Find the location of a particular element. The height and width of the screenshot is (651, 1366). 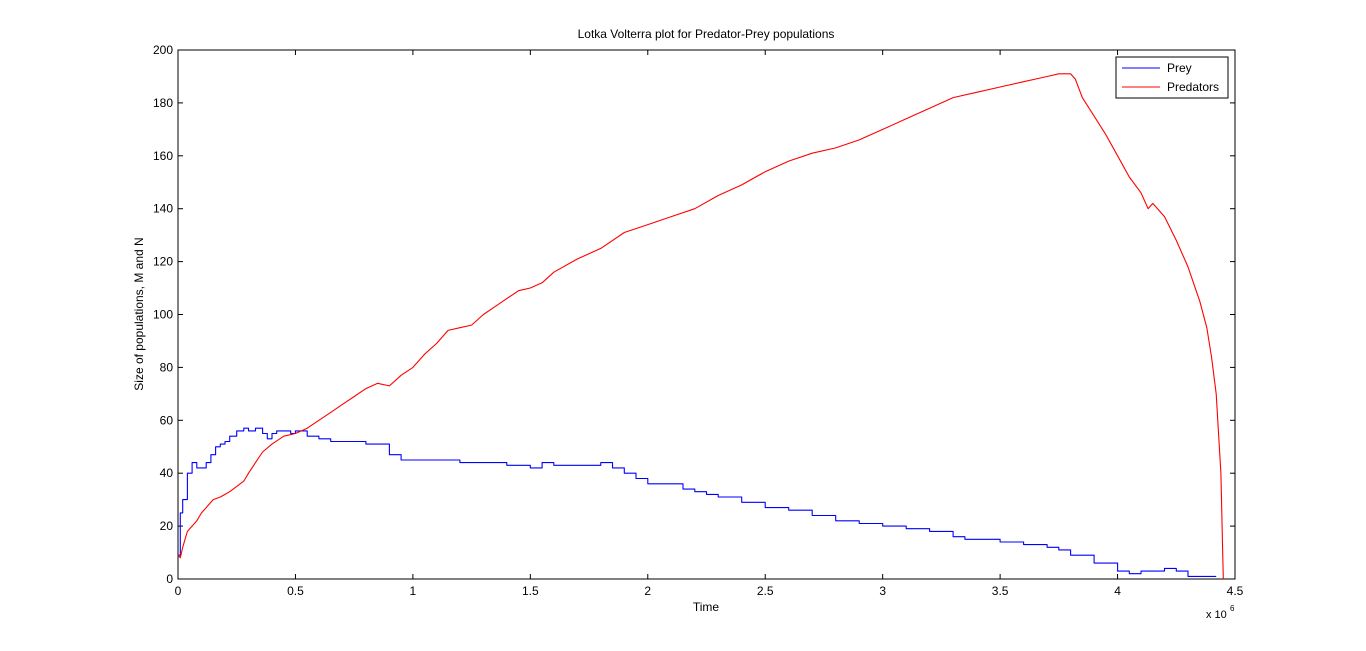

y-tick-label: 120 is located at coordinates (163, 262).